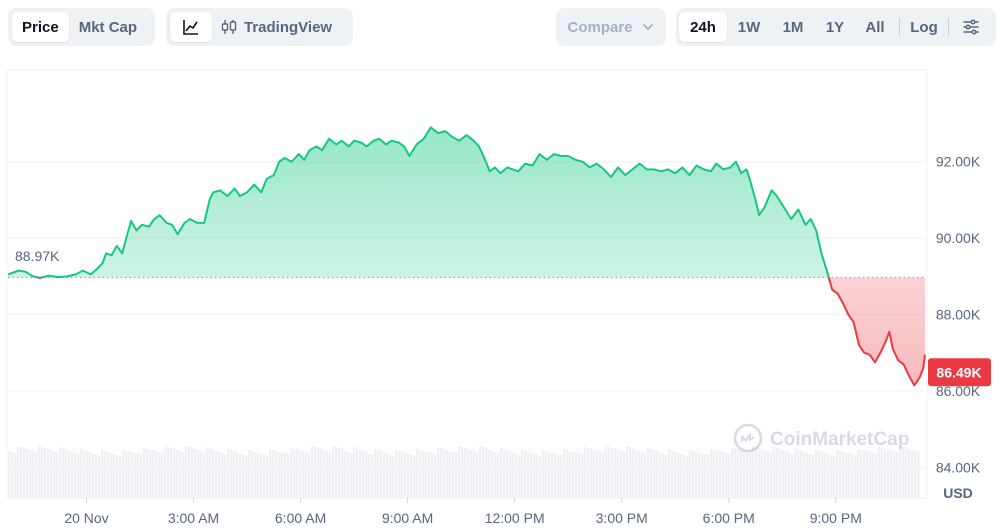 The width and height of the screenshot is (1001, 528). Describe the element at coordinates (276, 27) in the screenshot. I see `tradingview-button: TradingView` at that location.